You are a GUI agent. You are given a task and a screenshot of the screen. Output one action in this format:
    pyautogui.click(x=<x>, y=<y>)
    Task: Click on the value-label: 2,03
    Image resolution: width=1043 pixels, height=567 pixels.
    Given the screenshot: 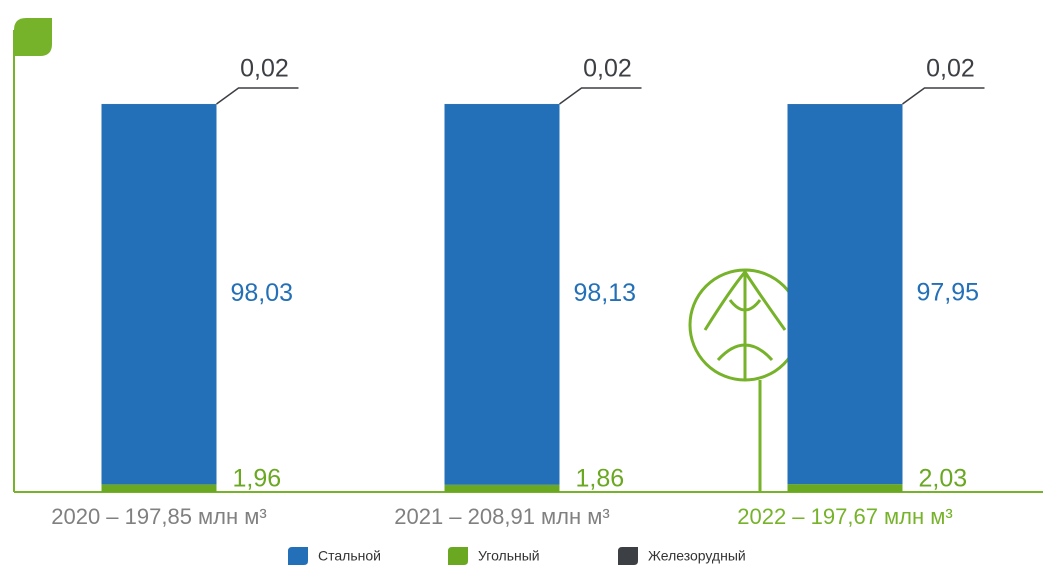 What is the action you would take?
    pyautogui.click(x=943, y=479)
    